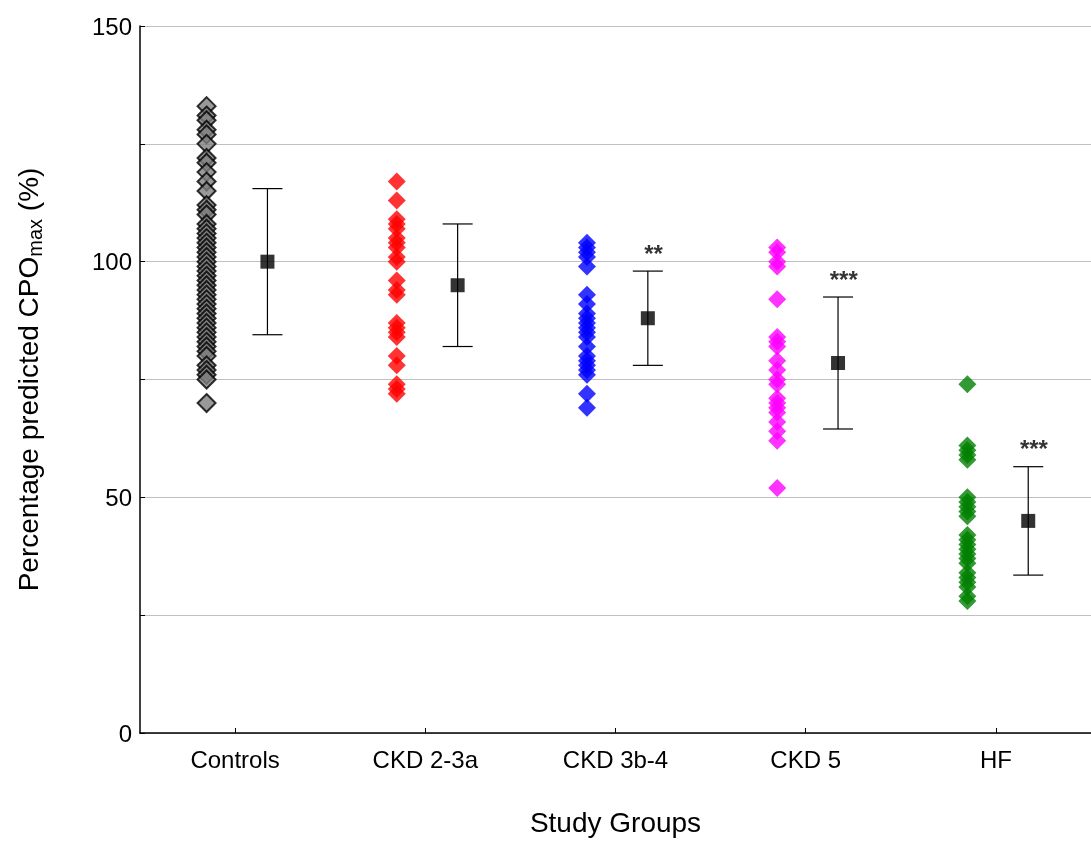 This screenshot has height=859, width=1091. Describe the element at coordinates (118, 497) in the screenshot. I see `y-tick-label: 50` at that location.